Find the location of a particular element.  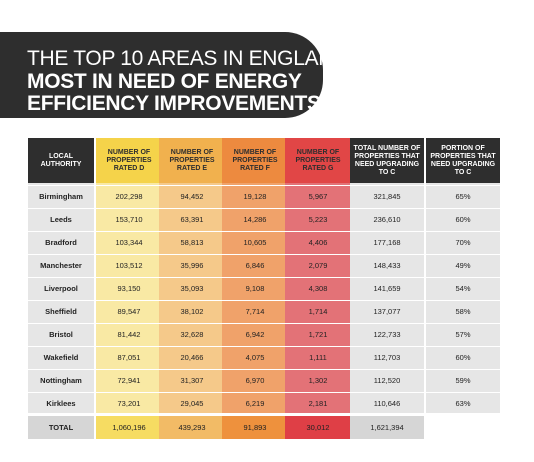

table-cell: Liverpool is located at coordinates (61, 287).